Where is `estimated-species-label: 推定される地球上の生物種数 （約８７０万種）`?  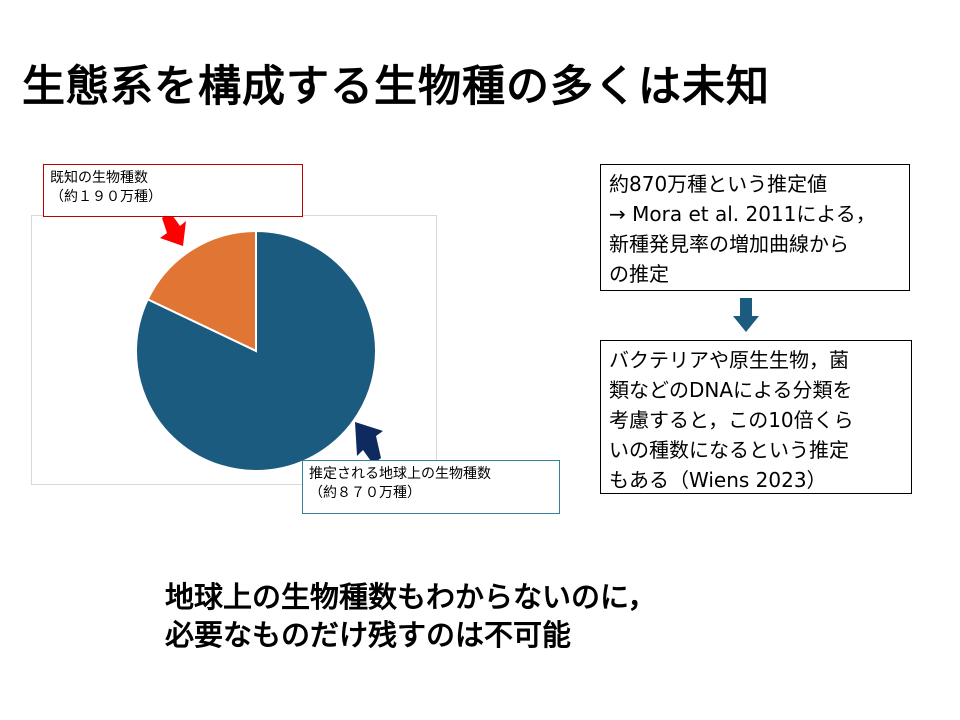
estimated-species-label: 推定される地球上の生物種数 （約８７０万種） is located at coordinates (431, 487).